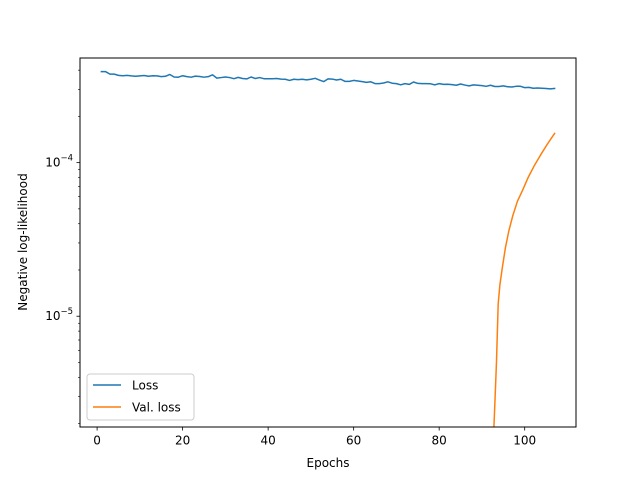 The image size is (640, 480). I want to click on x-tick-label: 80, so click(439, 441).